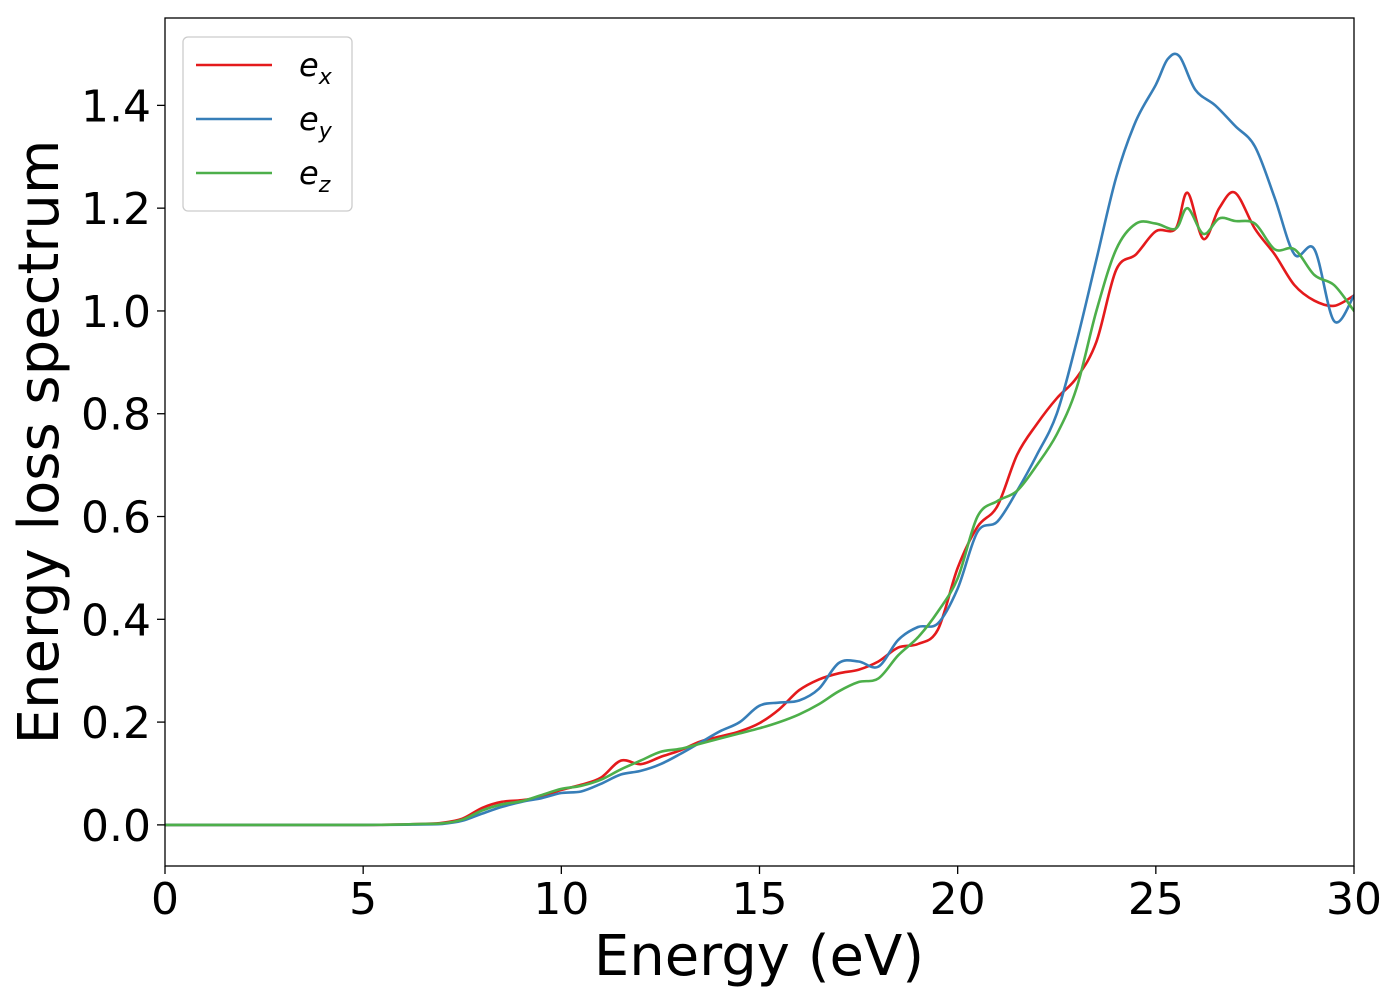 The image size is (1400, 1000). I want to click on x-axis: 0 5 10 15 20 25 30, so click(766, 895).